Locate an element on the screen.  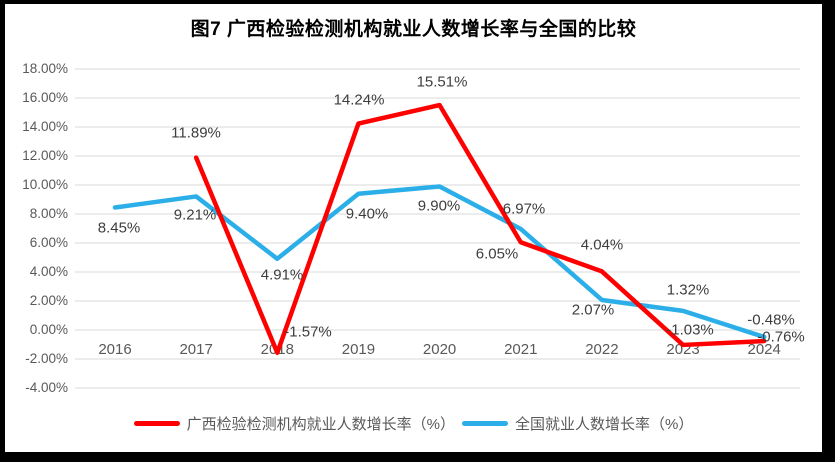
legend: 广西检验检测机构就业人数增长率（%） 全国就业人数增长率（%） is located at coordinates (413, 423).